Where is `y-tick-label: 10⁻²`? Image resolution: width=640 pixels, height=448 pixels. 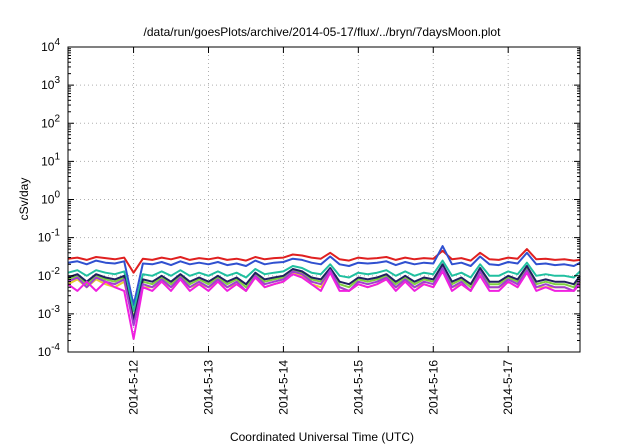
y-tick-label: 10⁻² is located at coordinates (49, 274).